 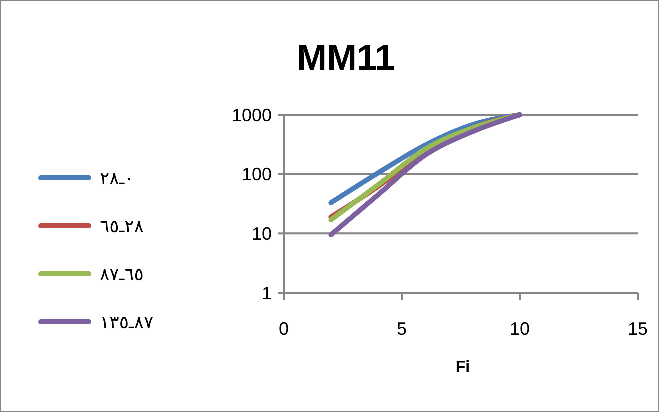 I want to click on y-tick-label: 100, so click(x=257, y=174).